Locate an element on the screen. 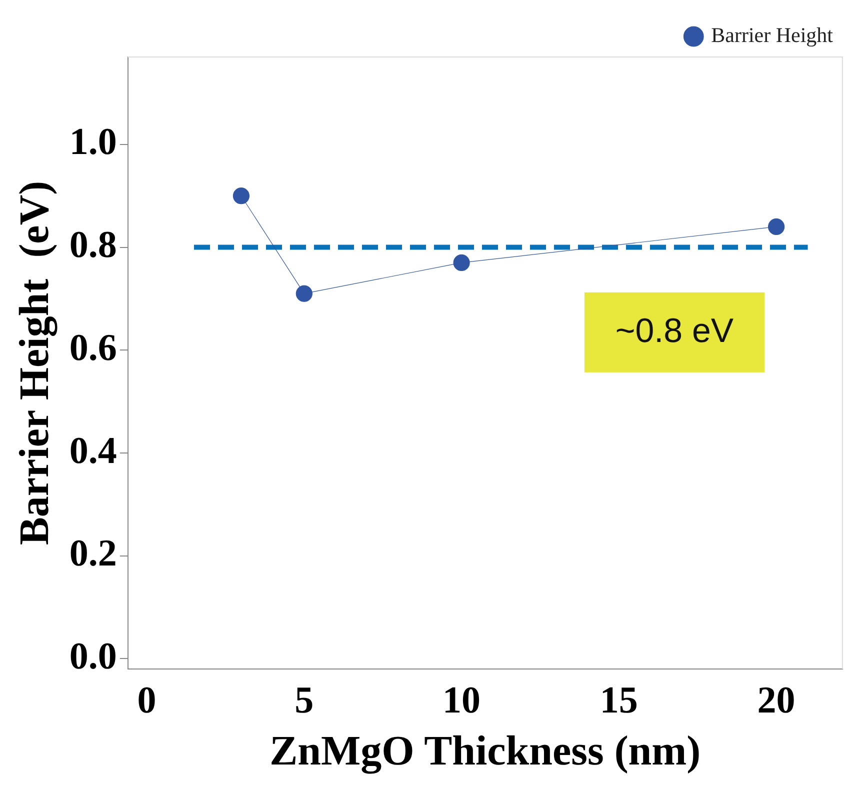 The width and height of the screenshot is (859, 787). x-tick-label: 10 is located at coordinates (461, 701).